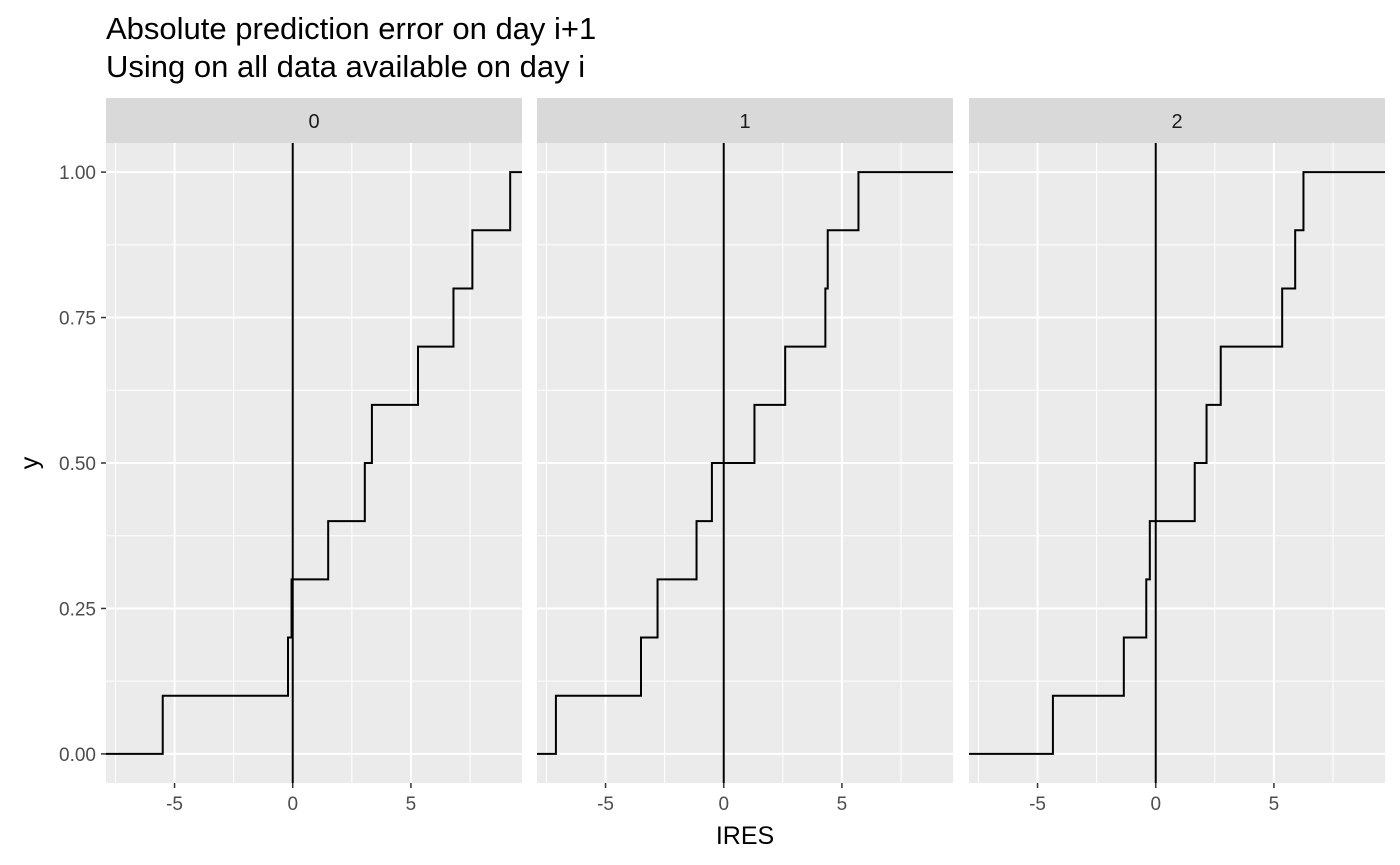 This screenshot has width=1400, height=865. What do you see at coordinates (77, 464) in the screenshot?
I see `y-tick-label: 0.50` at bounding box center [77, 464].